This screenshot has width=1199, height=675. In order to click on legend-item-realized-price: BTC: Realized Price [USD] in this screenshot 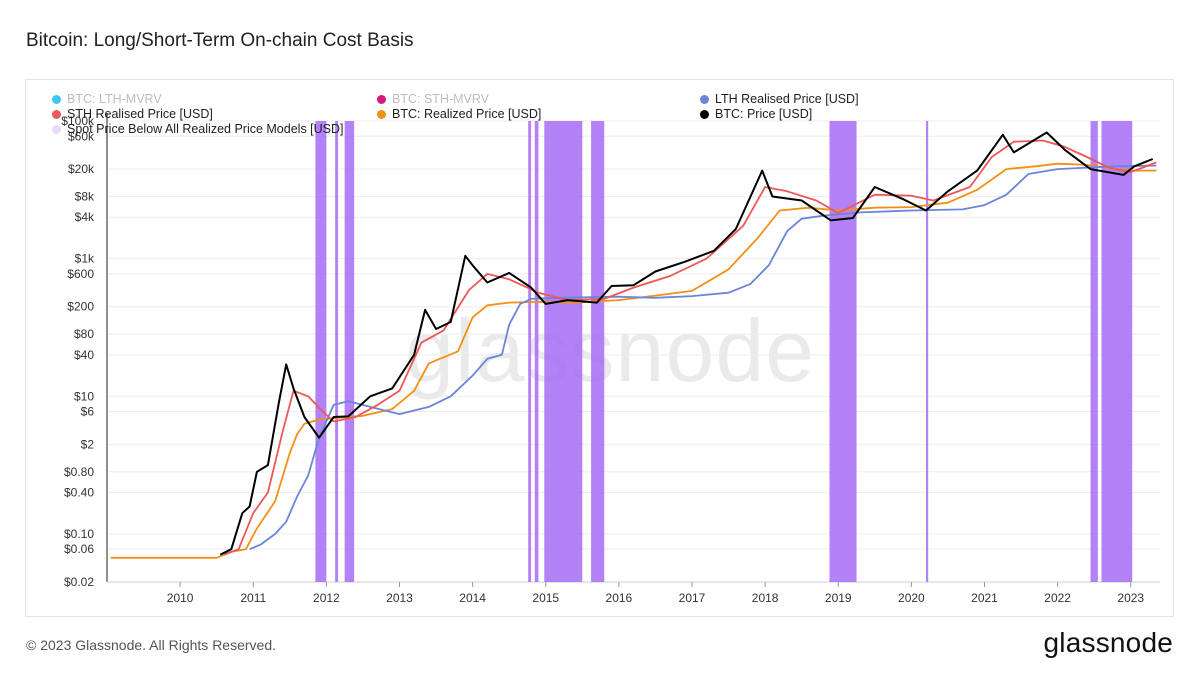, I will do `click(459, 114)`.